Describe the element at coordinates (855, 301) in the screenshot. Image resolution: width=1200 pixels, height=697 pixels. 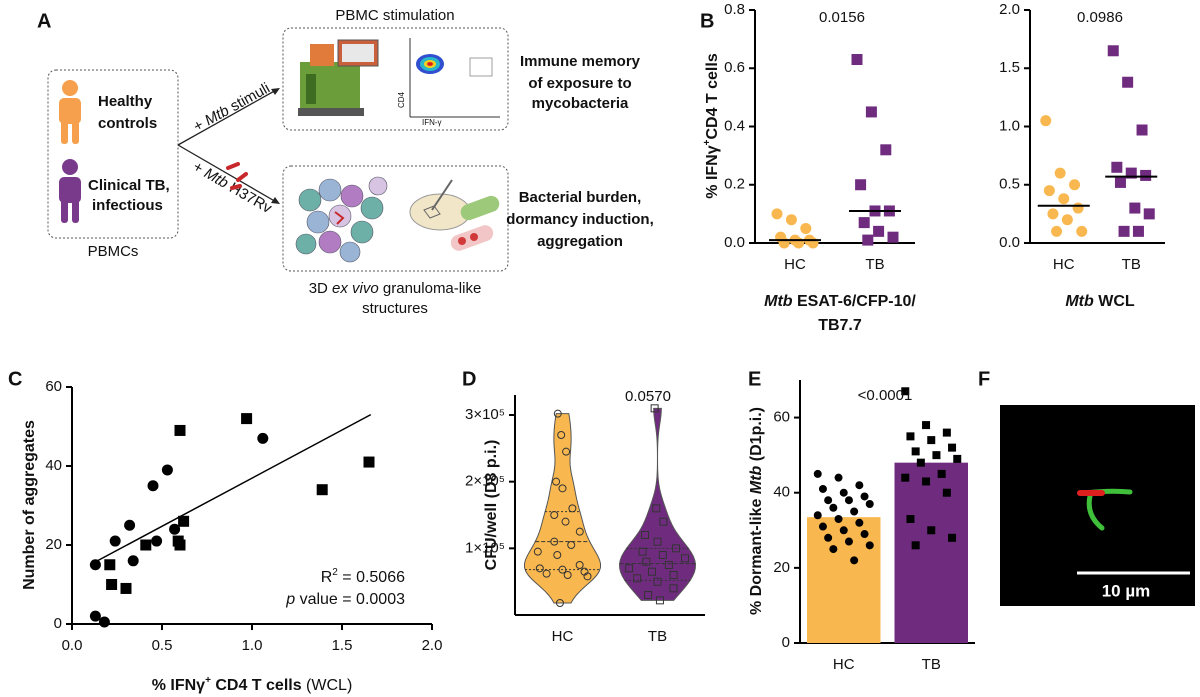
I see `x-axis-label-part: ESAT-6/CFP-10/` at that location.